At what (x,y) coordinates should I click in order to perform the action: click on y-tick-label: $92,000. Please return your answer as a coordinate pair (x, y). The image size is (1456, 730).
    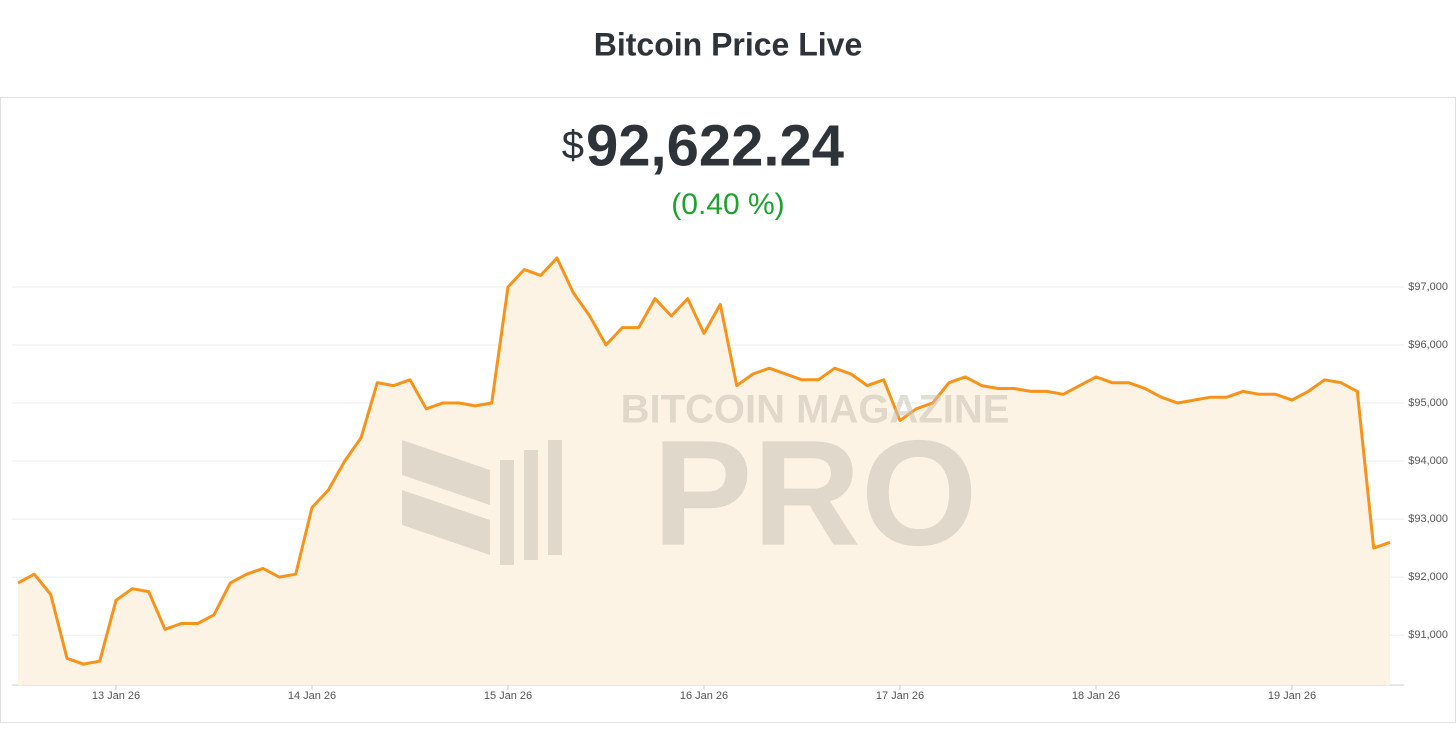
    Looking at the image, I should click on (1428, 577).